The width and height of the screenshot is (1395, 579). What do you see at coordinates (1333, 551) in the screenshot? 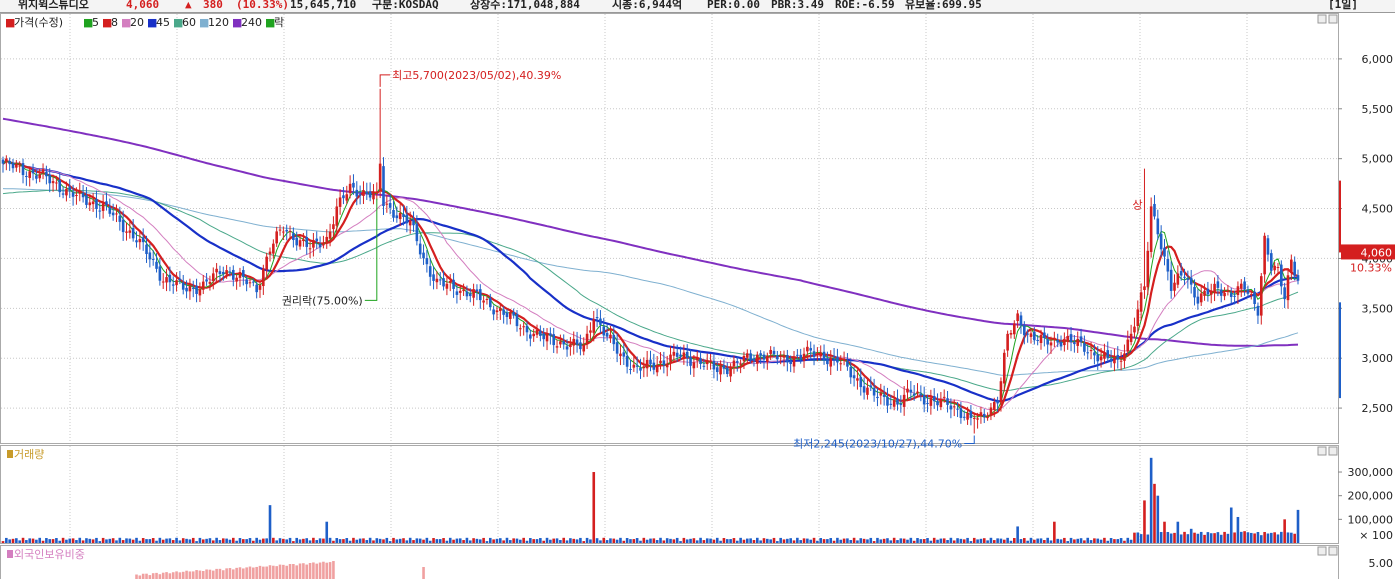
I see `foreign-close-button` at bounding box center [1333, 551].